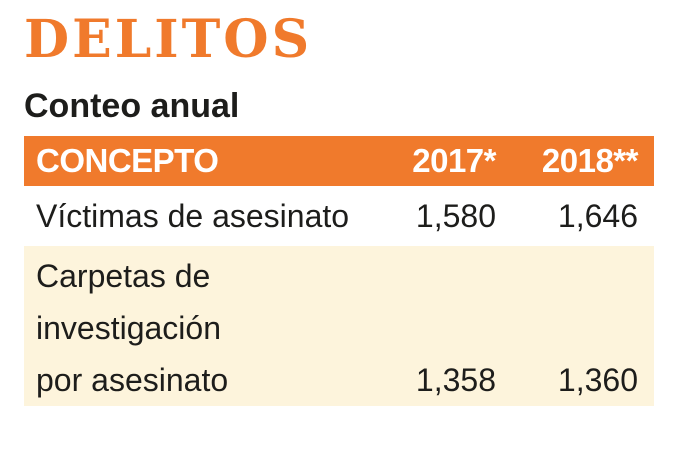 The height and width of the screenshot is (453, 682). Describe the element at coordinates (455, 216) in the screenshot. I see `cell-victimas-2017: 1,580` at that location.